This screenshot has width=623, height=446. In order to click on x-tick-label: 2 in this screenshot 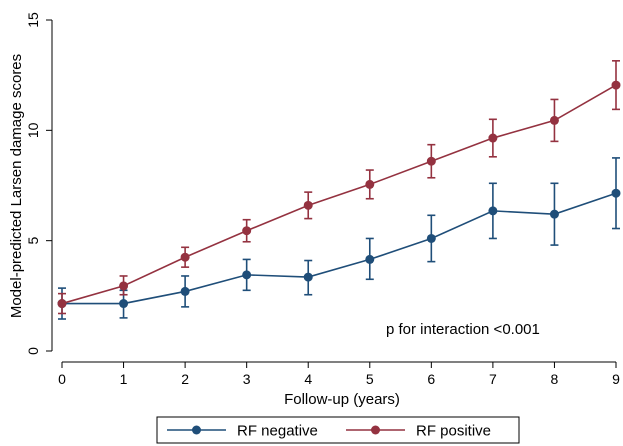, I will do `click(185, 379)`.